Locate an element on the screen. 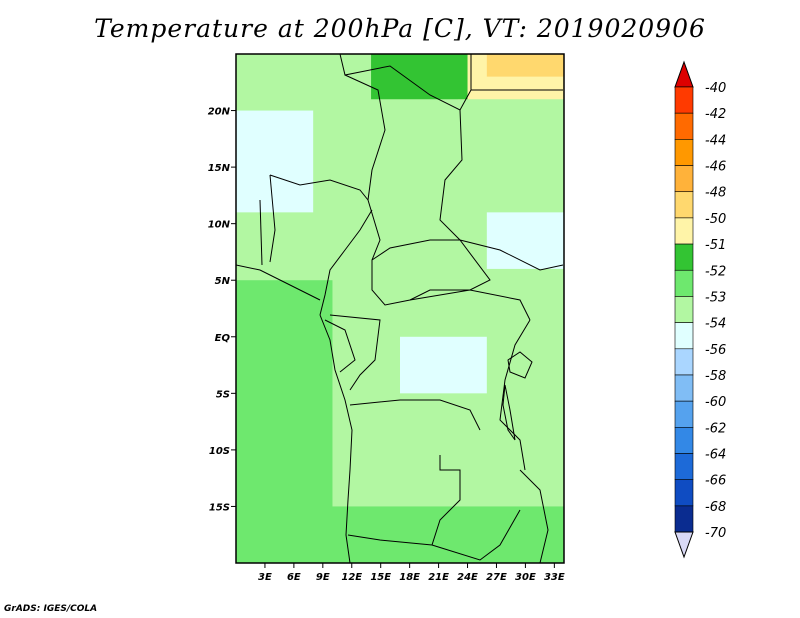  x-axis: 3E 6E 9E 12E 15E 18E 21E 24E 27E 30E 33E is located at coordinates (411, 573).